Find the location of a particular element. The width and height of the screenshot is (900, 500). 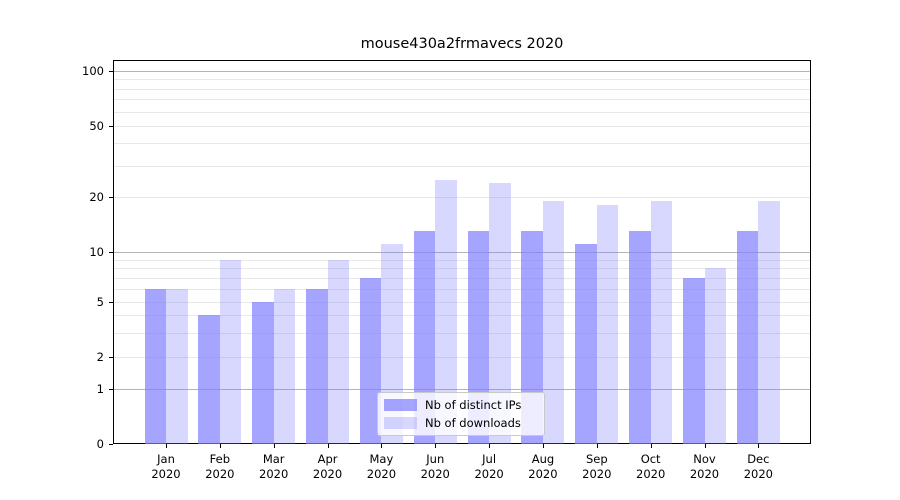

bar-downloads-oct is located at coordinates (661, 322).